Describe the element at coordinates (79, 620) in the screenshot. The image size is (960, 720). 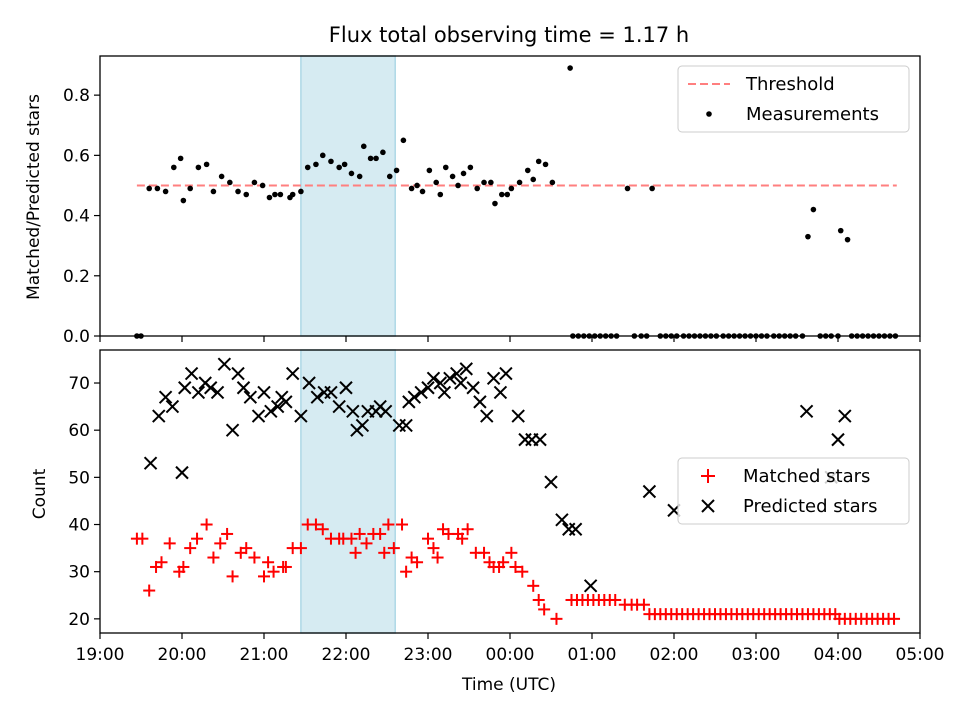
I see `y-tick-label: 20` at that location.